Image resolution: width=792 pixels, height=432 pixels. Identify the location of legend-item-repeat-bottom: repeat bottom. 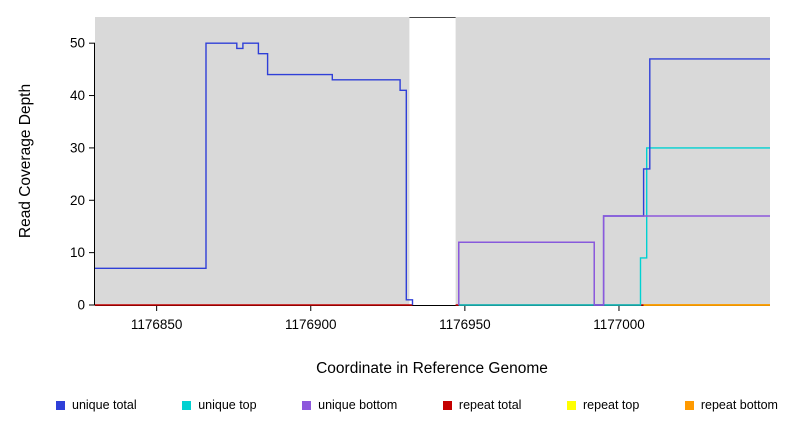
(731, 405).